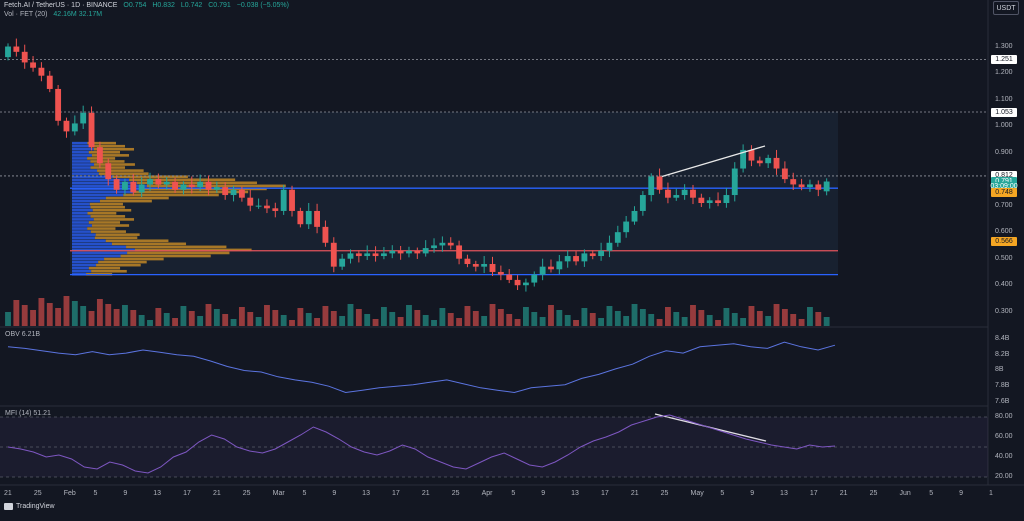  What do you see at coordinates (23, 334) in the screenshot?
I see `obv-title: OBV 6.21B` at bounding box center [23, 334].